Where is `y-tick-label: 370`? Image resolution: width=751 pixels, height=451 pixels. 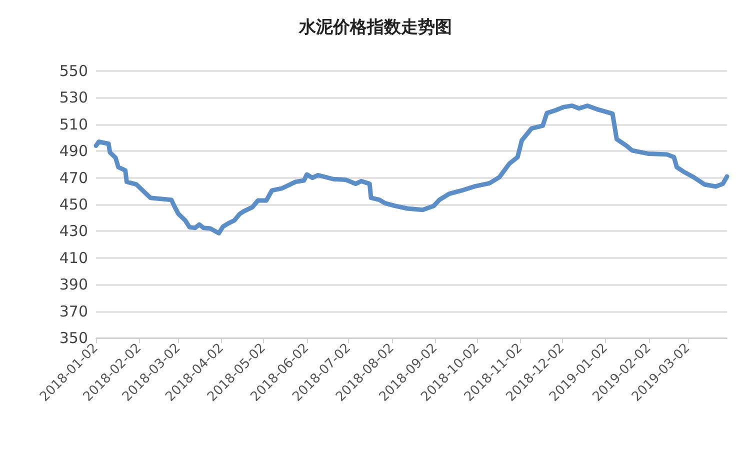
y-tick-label: 370 is located at coordinates (73, 311).